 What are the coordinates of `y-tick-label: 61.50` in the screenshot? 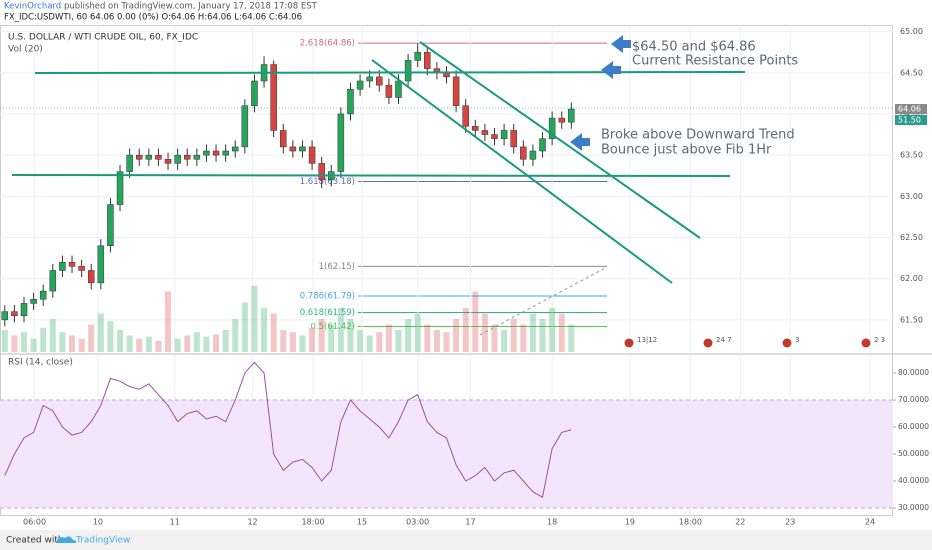 It's located at (911, 319).